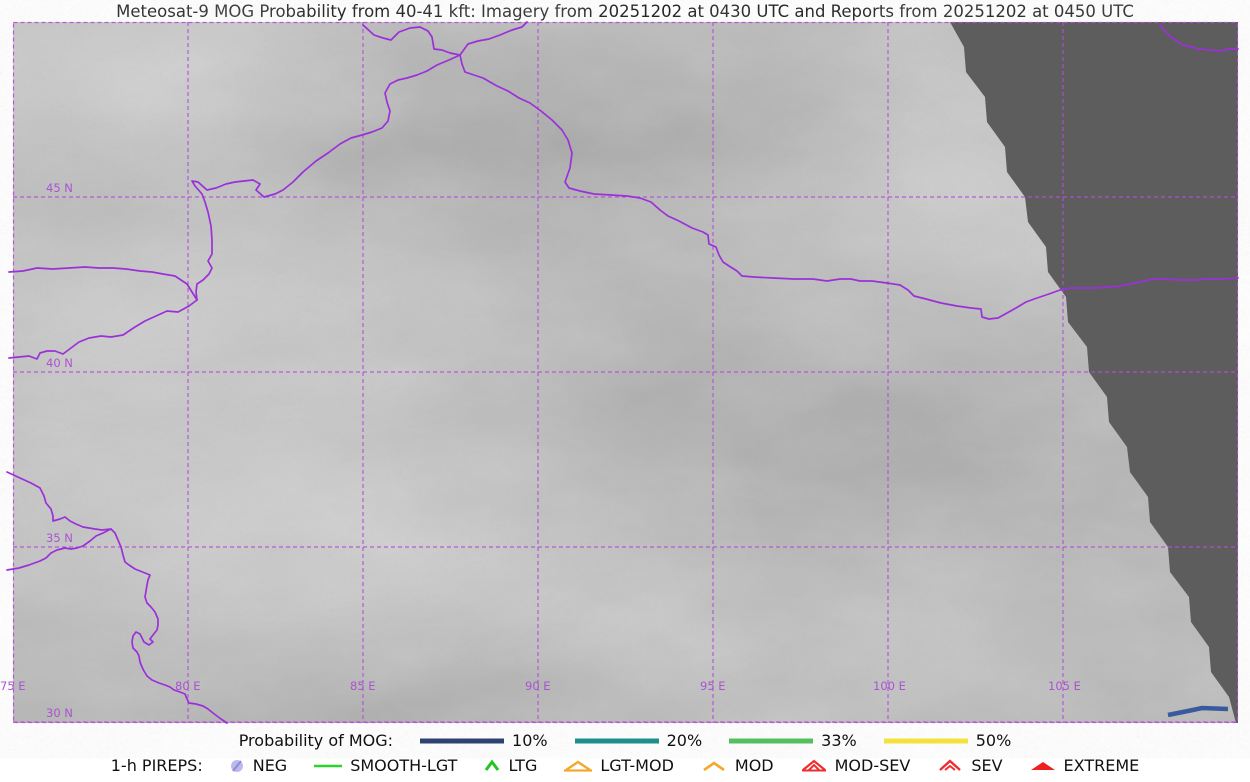 This screenshot has height=782, width=1250. I want to click on lat-label-45n: 45 N, so click(59, 188).